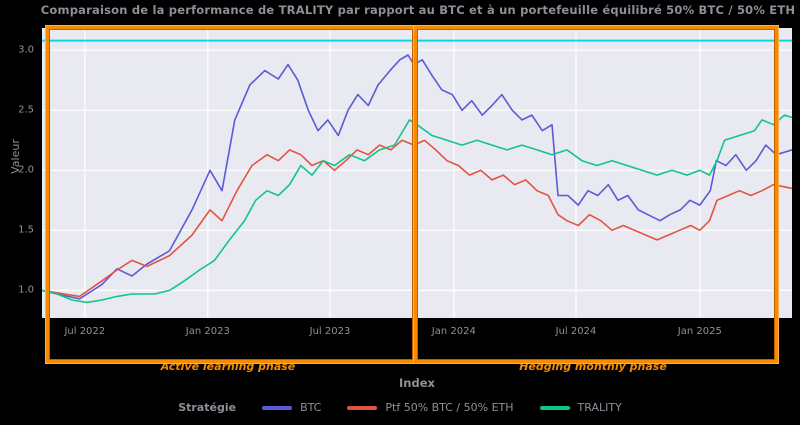 The image size is (800, 425). What do you see at coordinates (417, 383) in the screenshot?
I see `x-axis-label: Index` at bounding box center [417, 383].